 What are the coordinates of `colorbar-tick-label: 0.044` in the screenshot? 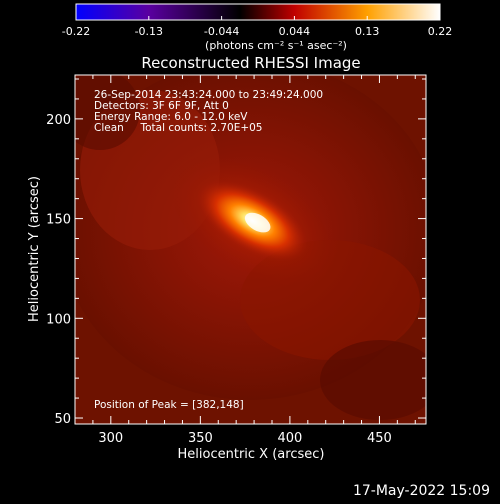 It's located at (295, 31).